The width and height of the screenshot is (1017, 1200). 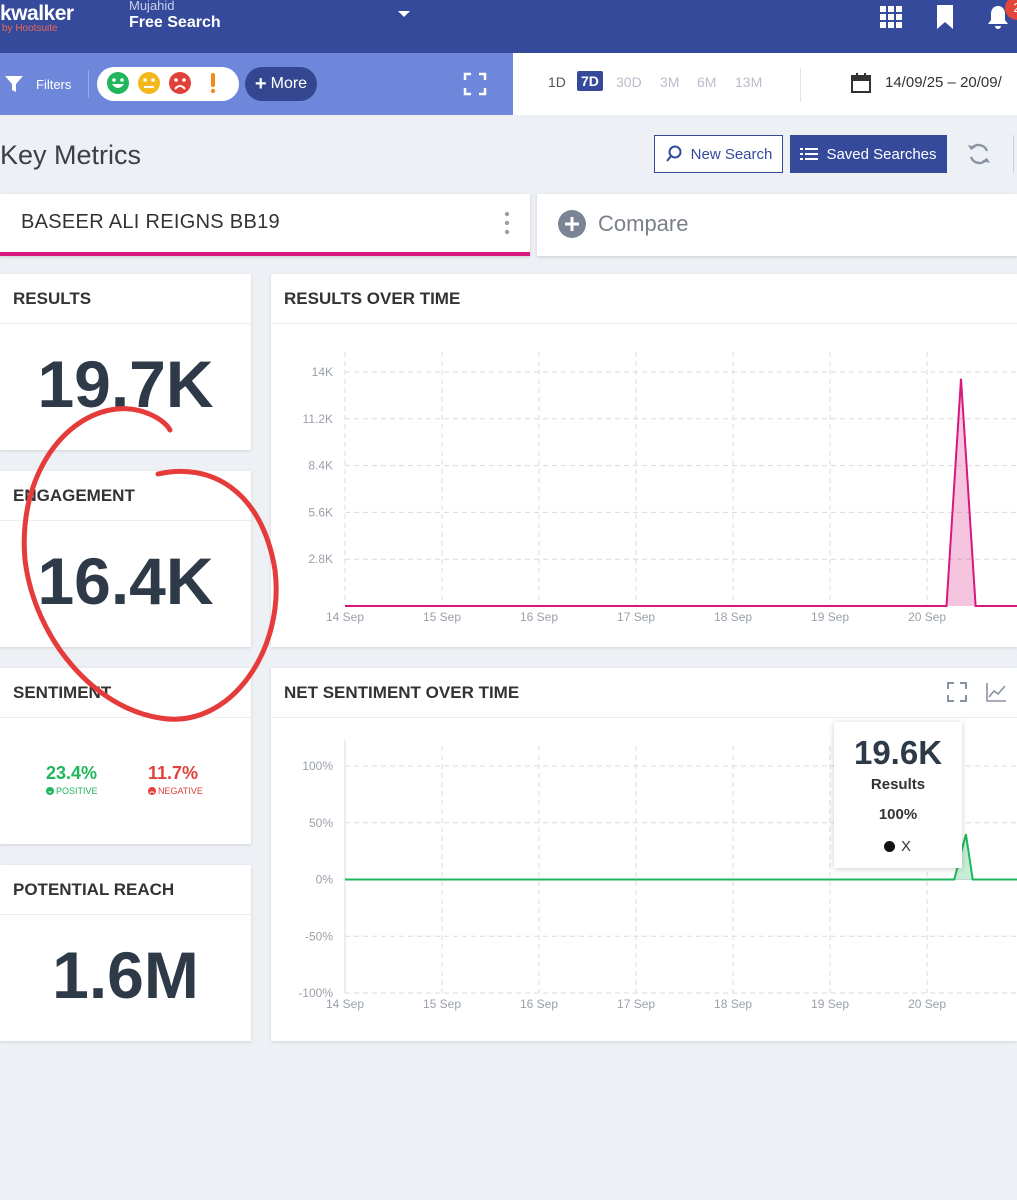 What do you see at coordinates (317, 766) in the screenshot?
I see `y-tick-label: 100%` at bounding box center [317, 766].